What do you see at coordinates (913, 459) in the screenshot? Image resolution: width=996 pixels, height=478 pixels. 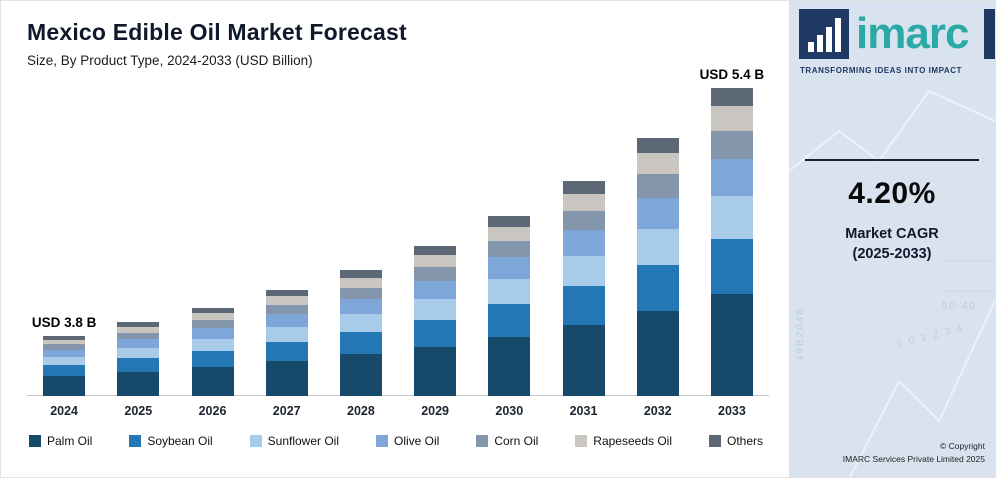 I see `copyright-line2: IMARC Services Private Limited 2025` at bounding box center [913, 459].